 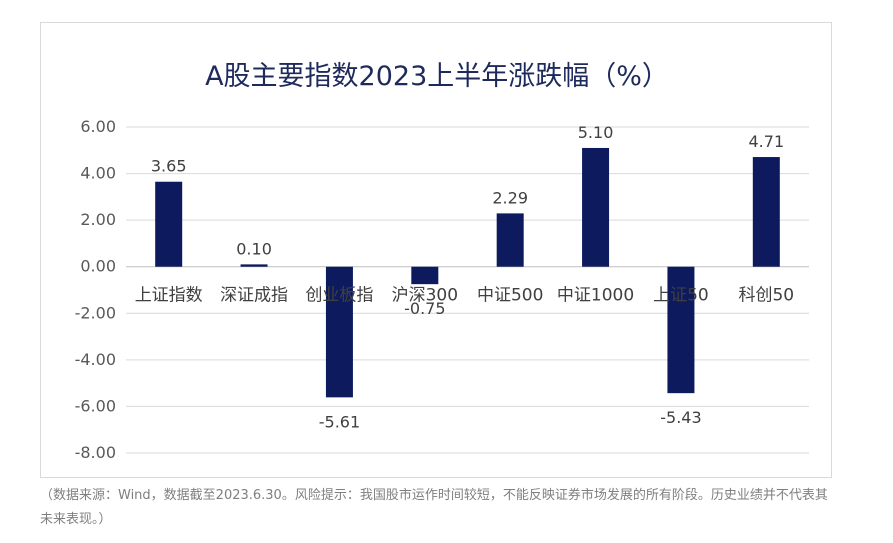 I want to click on y-tick-label: 6.00, so click(x=98, y=126).